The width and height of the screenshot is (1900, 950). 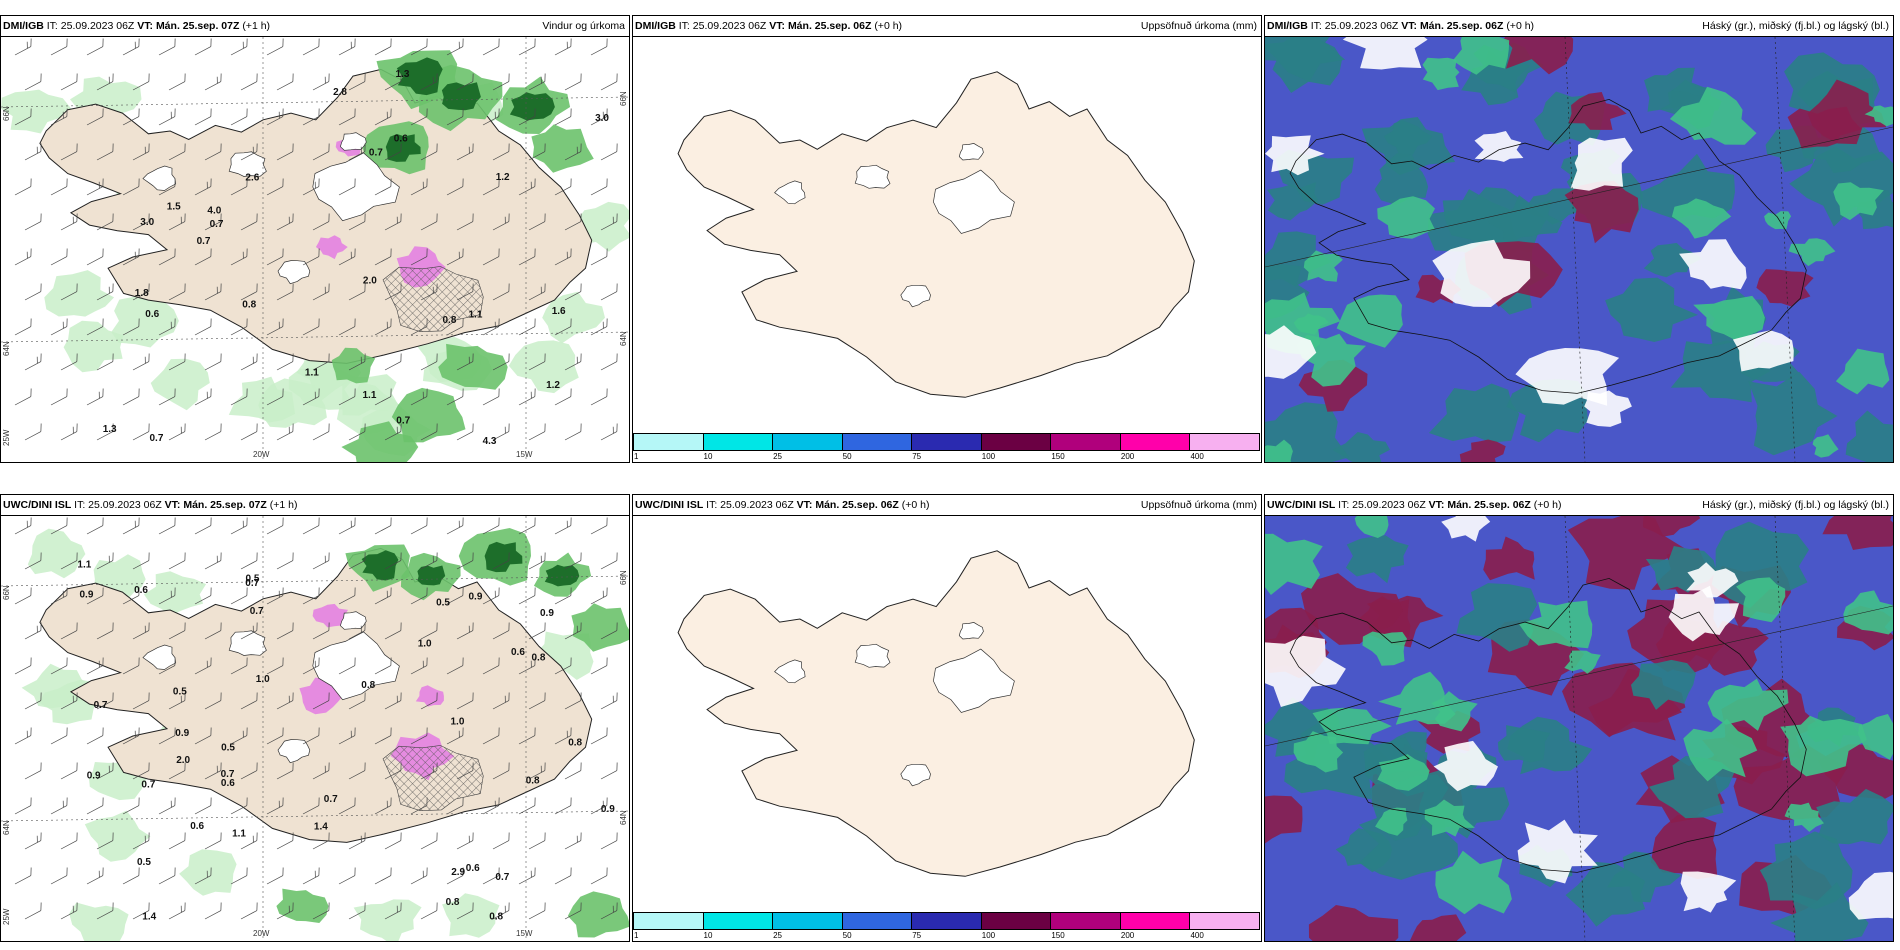 What do you see at coordinates (101, 705) in the screenshot?
I see `precip-value-label: 0.7` at bounding box center [101, 705].